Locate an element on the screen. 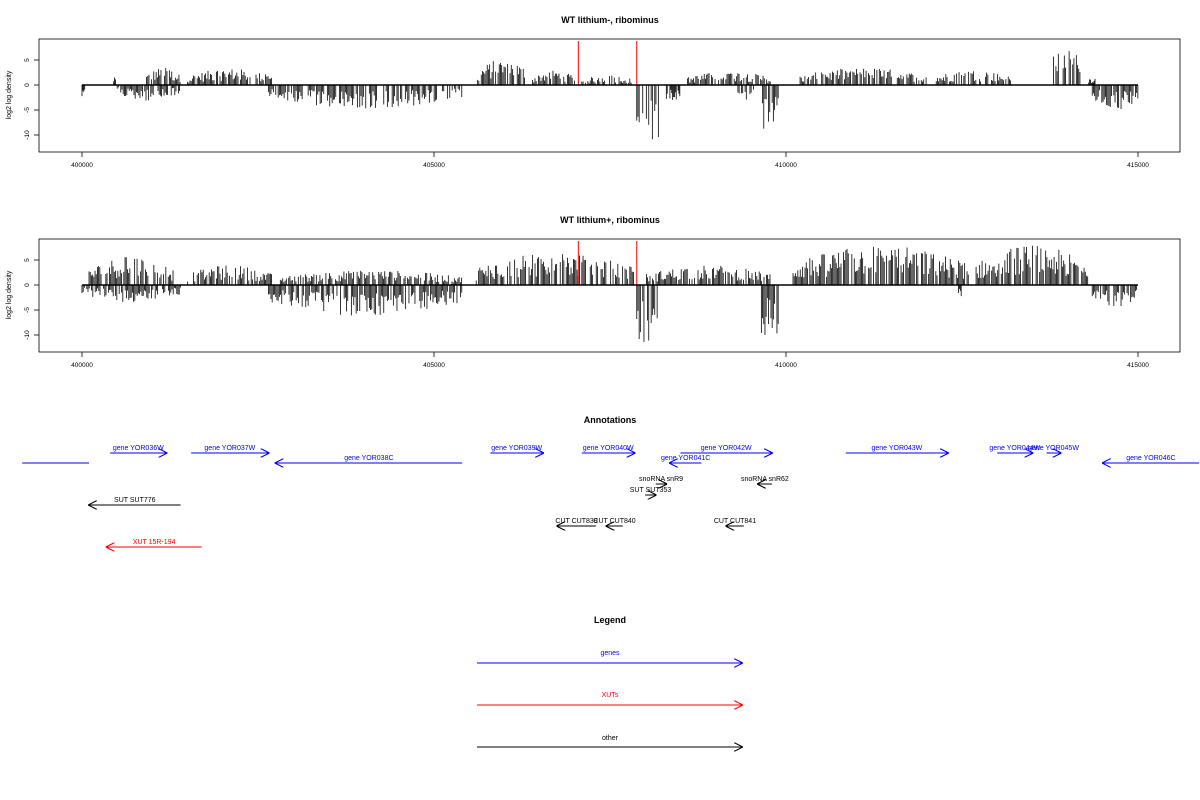 This screenshot has height=800, width=1200. feature-label: SUT SUT776 is located at coordinates (135, 500).